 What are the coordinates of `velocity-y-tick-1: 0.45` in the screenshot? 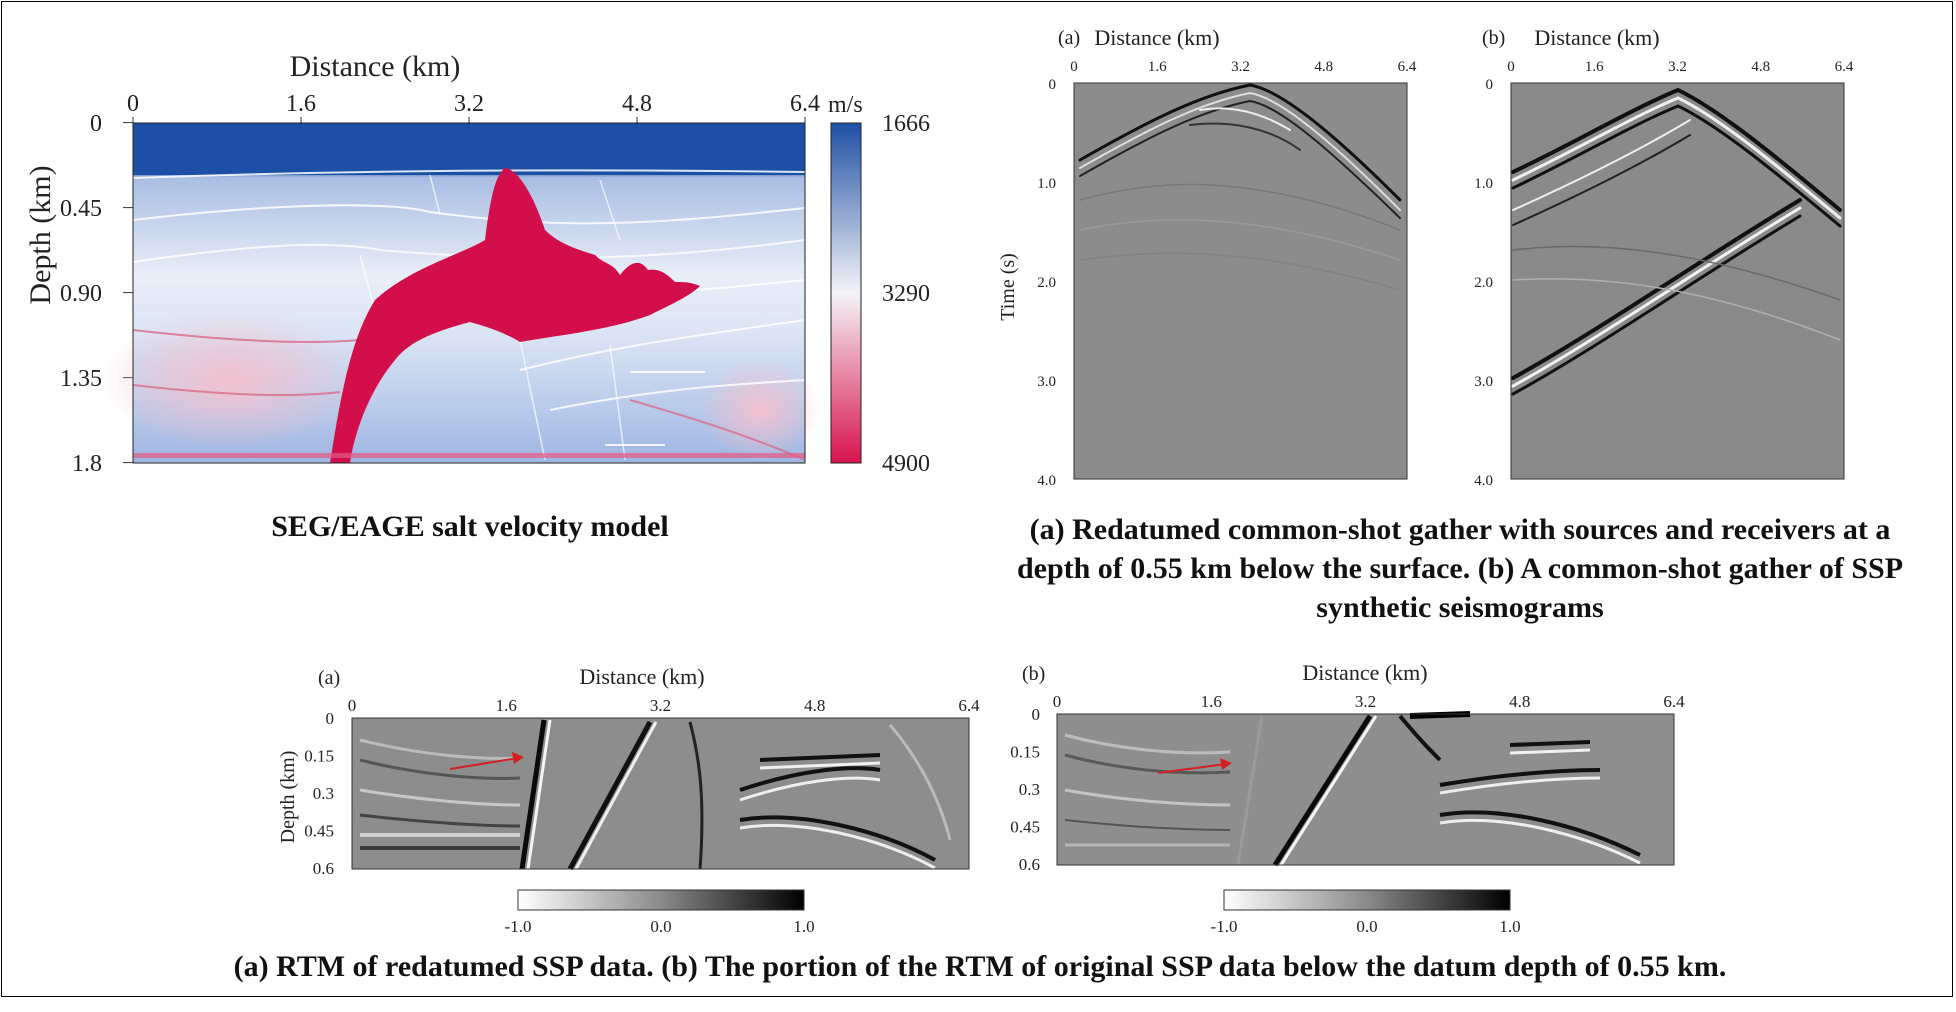 It's located at (81, 209).